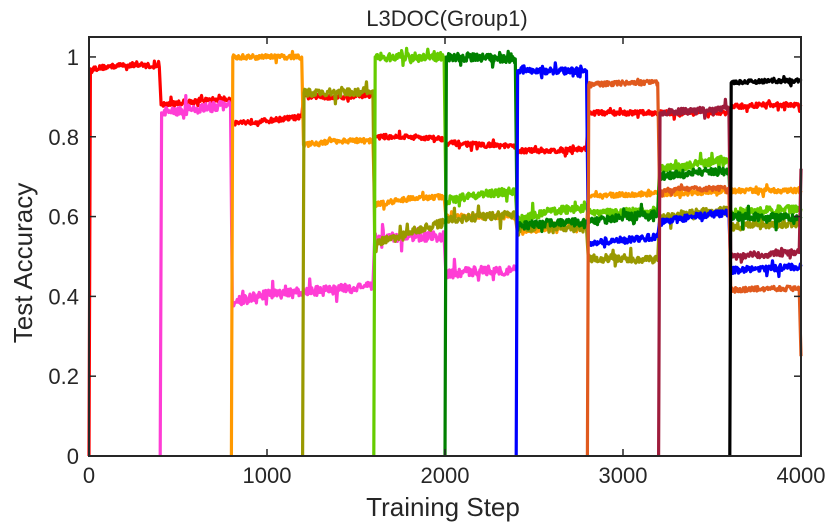 This screenshot has width=831, height=525. Describe the element at coordinates (446, 18) in the screenshot. I see `chart-title: L3DOC(Group1)` at that location.